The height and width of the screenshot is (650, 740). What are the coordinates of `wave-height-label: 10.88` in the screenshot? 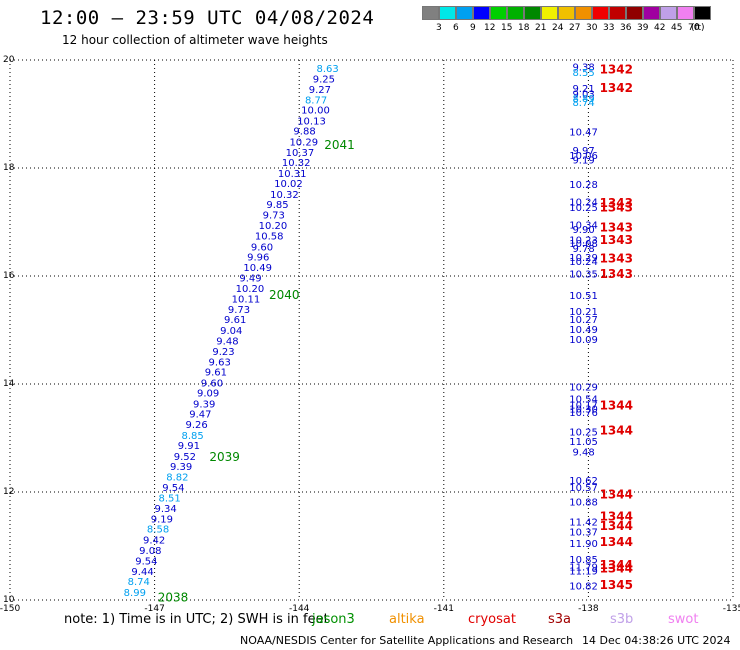 It's located at (583, 503).